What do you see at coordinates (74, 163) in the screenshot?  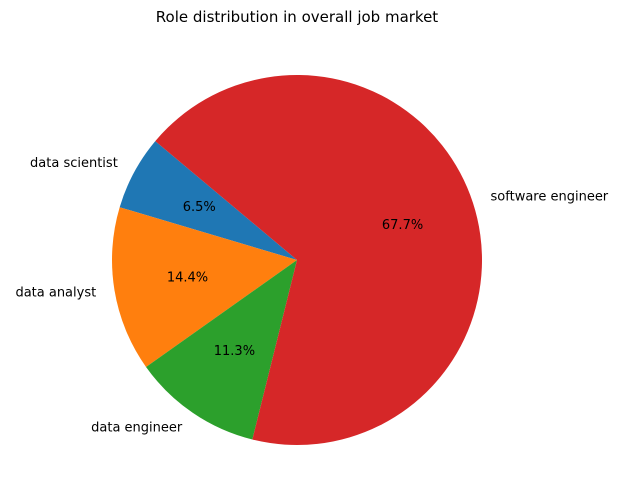 I see `slice-label: data scientist` at bounding box center [74, 163].